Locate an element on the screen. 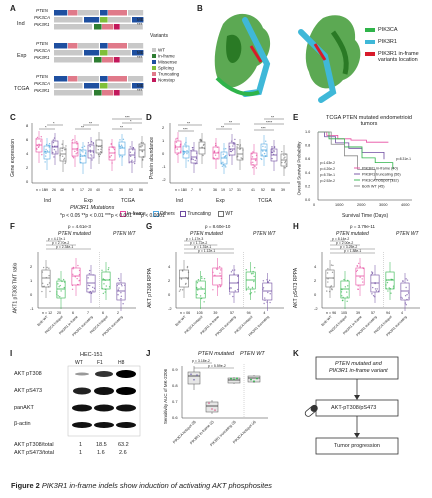 The height and width of the screenshot is (498, 432). panel-g-pvalue-label: p = 1.31e-1 is located at coordinates (202, 247).